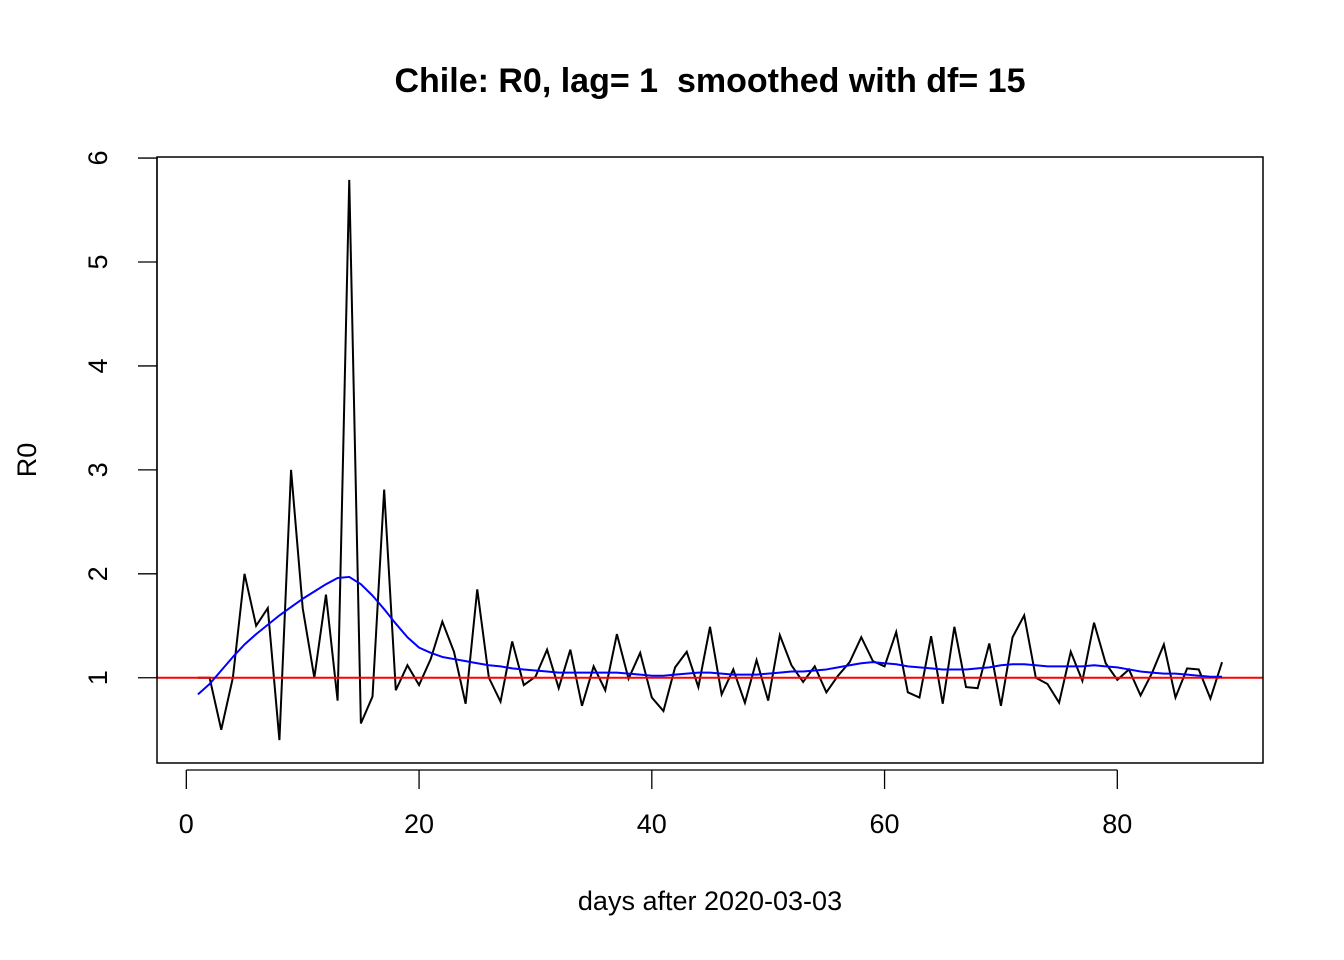 This screenshot has width=1344, height=960. I want to click on y-tick-label: 1, so click(98, 677).